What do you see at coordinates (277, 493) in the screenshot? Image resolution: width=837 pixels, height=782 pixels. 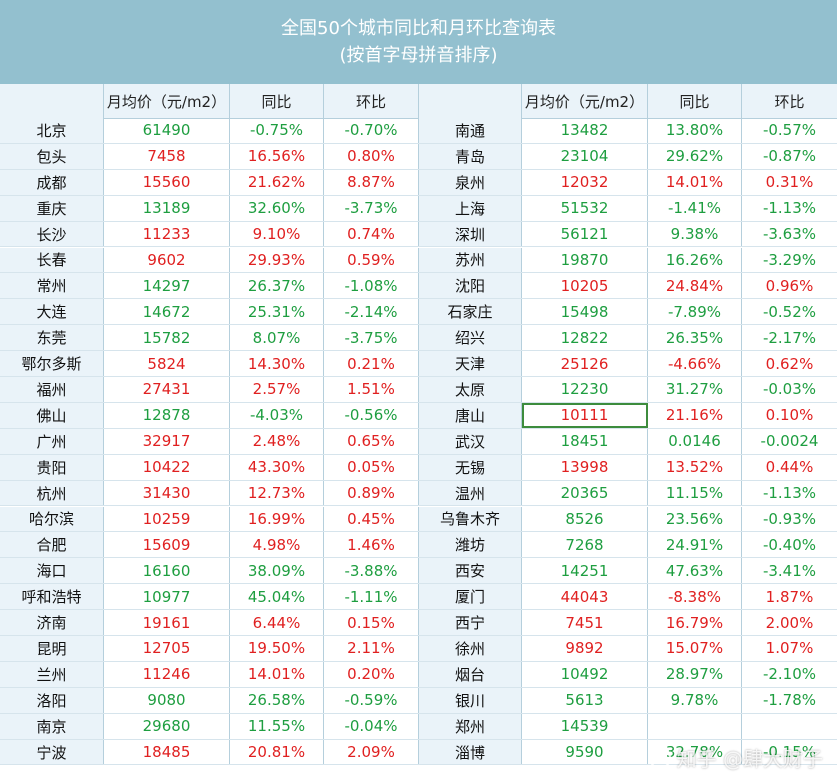 I see `left-yoy-cell: 12.73%` at bounding box center [277, 493].